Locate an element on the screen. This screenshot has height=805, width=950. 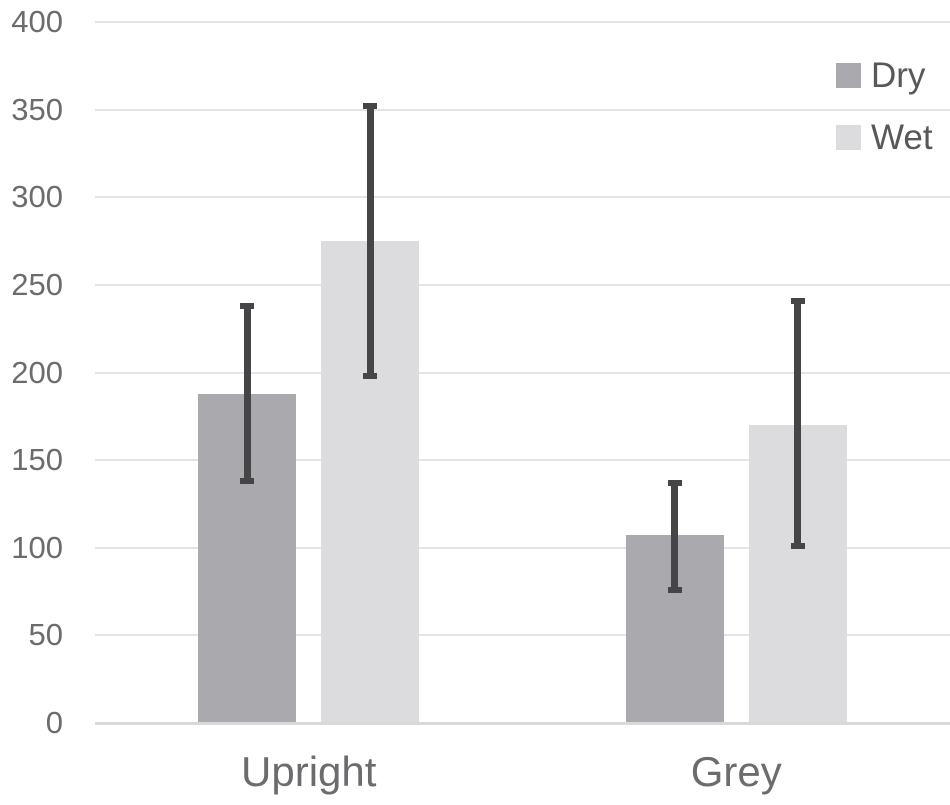
error-bar-cap-high-wet-grey is located at coordinates (797, 300).